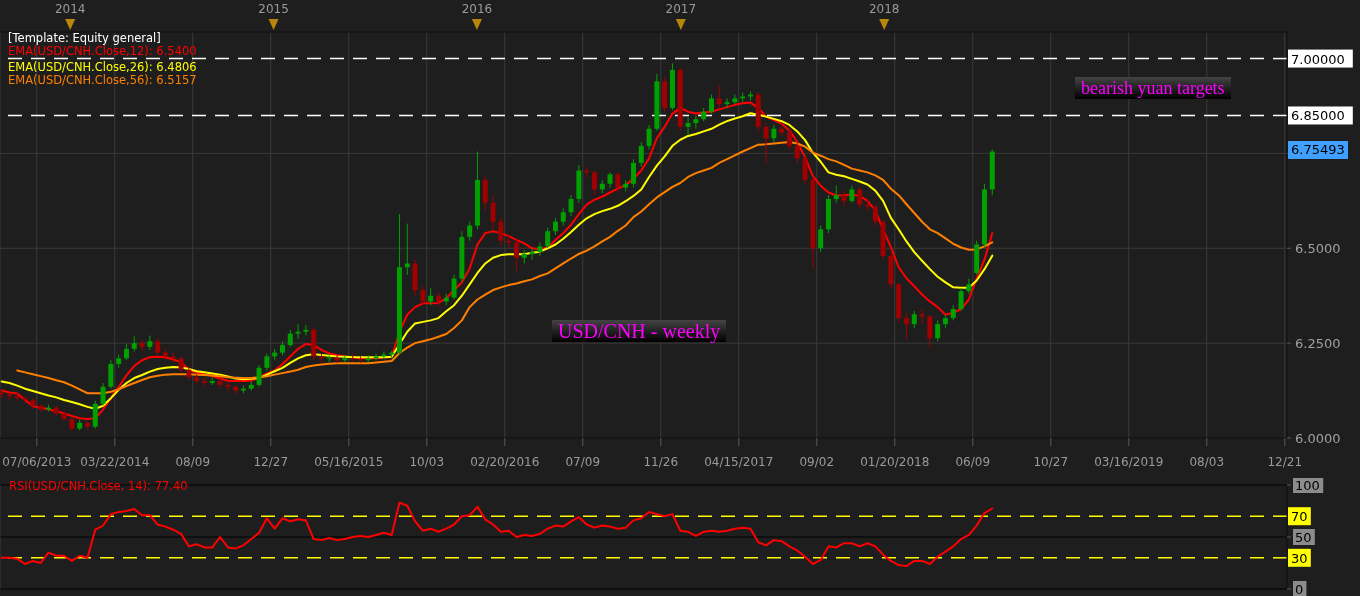 The height and width of the screenshot is (596, 1360). What do you see at coordinates (102, 80) in the screenshot?
I see `text: EMA(USD/CNH.Close,56): 6.5157` at bounding box center [102, 80].